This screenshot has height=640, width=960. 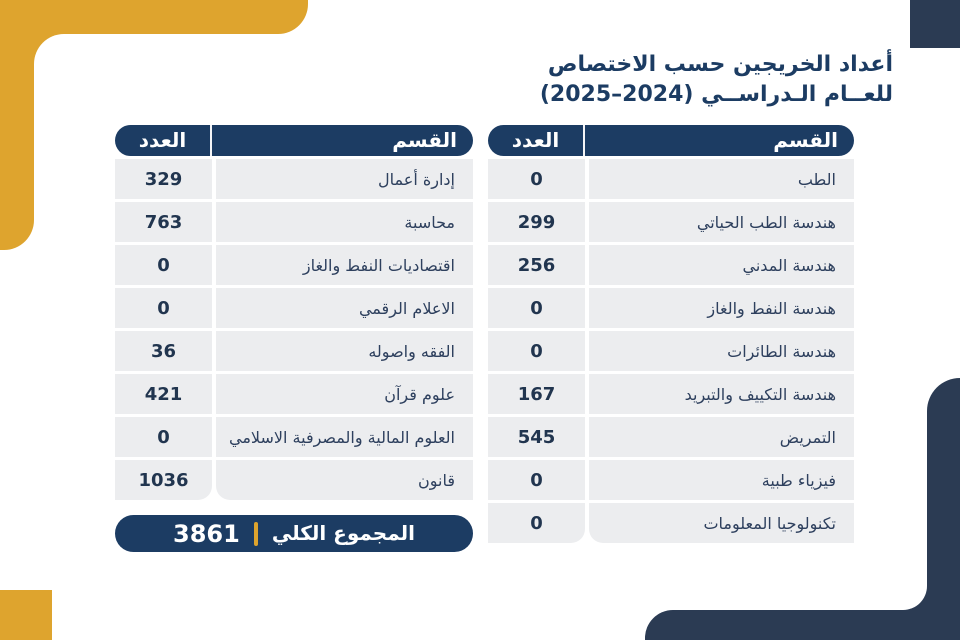 I want to click on gold-corner-bar-left, so click(x=17, y=125).